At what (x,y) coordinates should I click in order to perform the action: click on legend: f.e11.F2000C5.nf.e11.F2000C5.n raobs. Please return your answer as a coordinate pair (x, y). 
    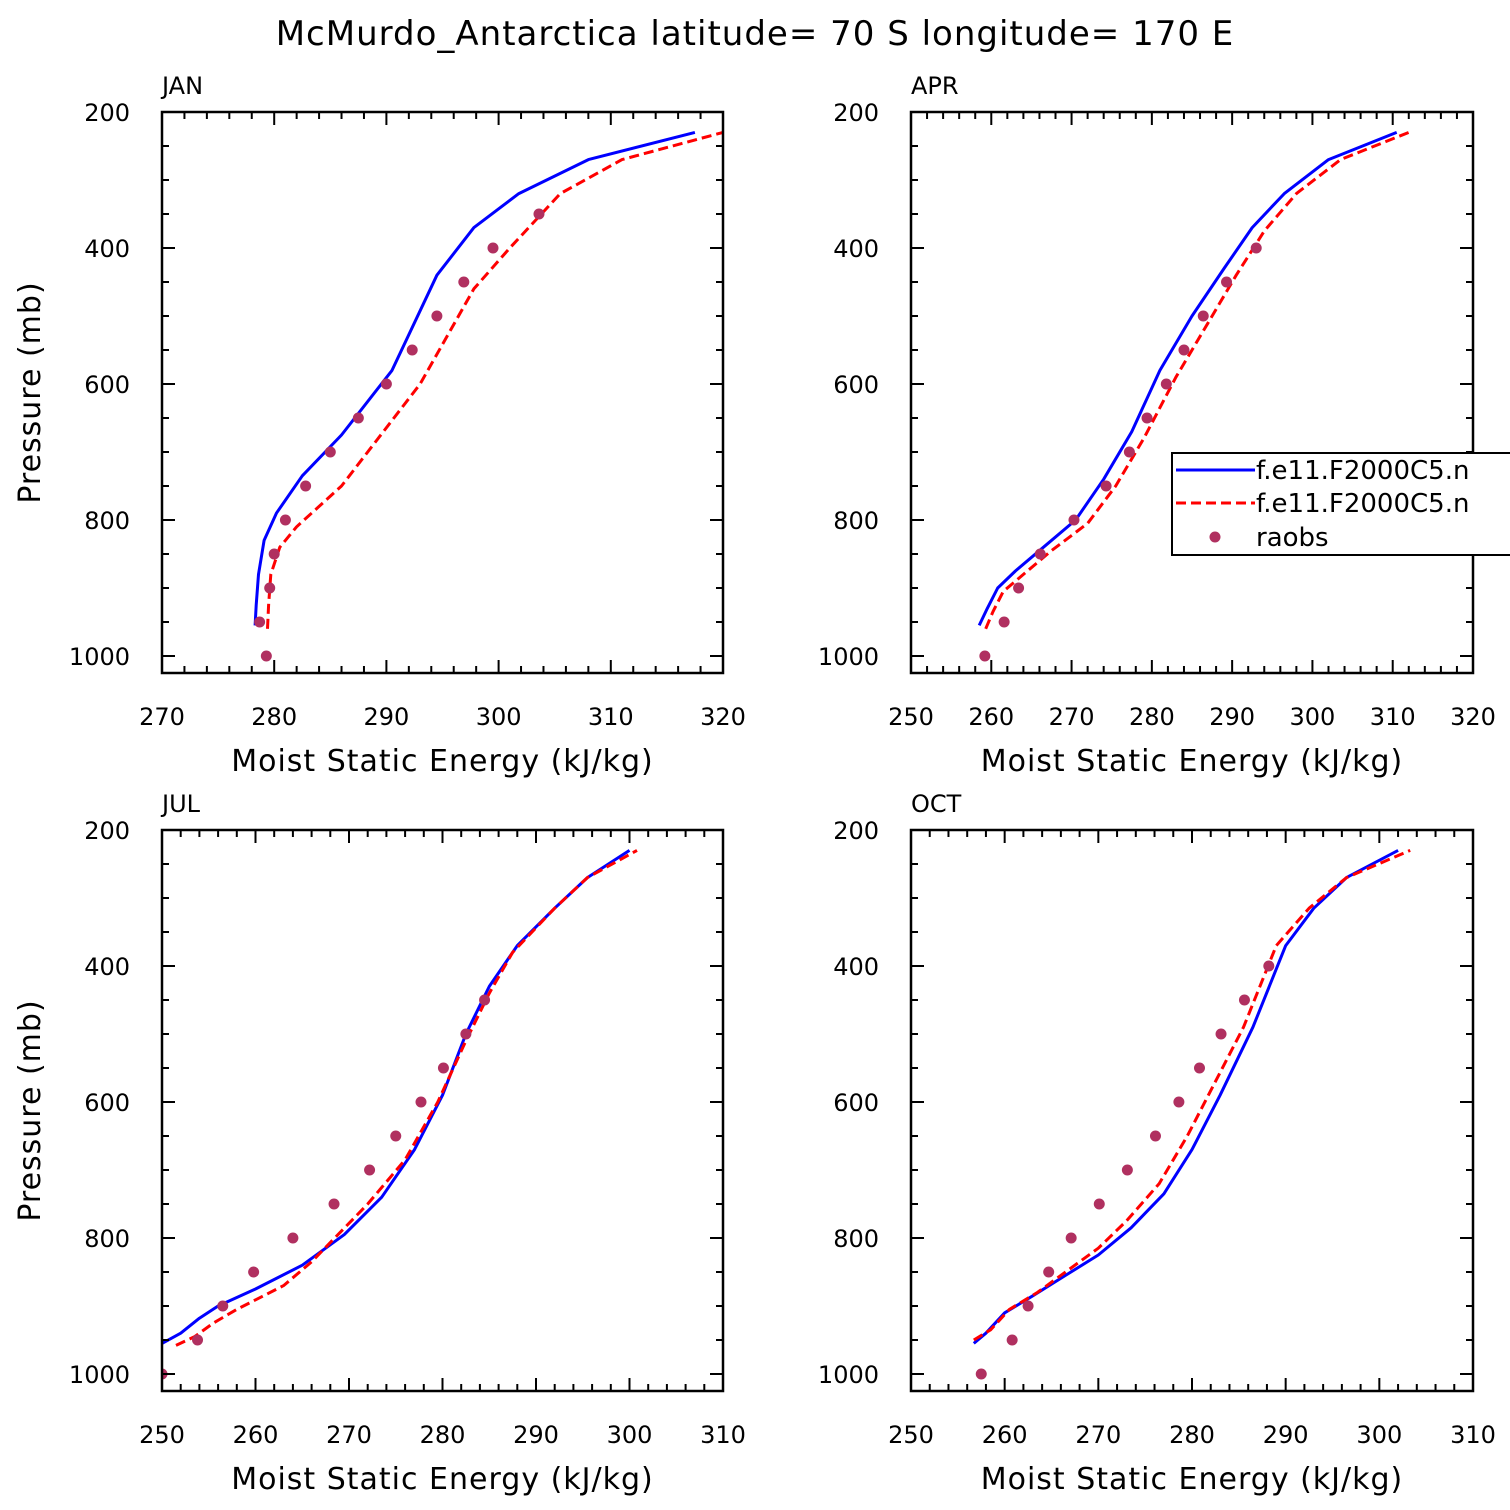
    Looking at the image, I should click on (1340, 504).